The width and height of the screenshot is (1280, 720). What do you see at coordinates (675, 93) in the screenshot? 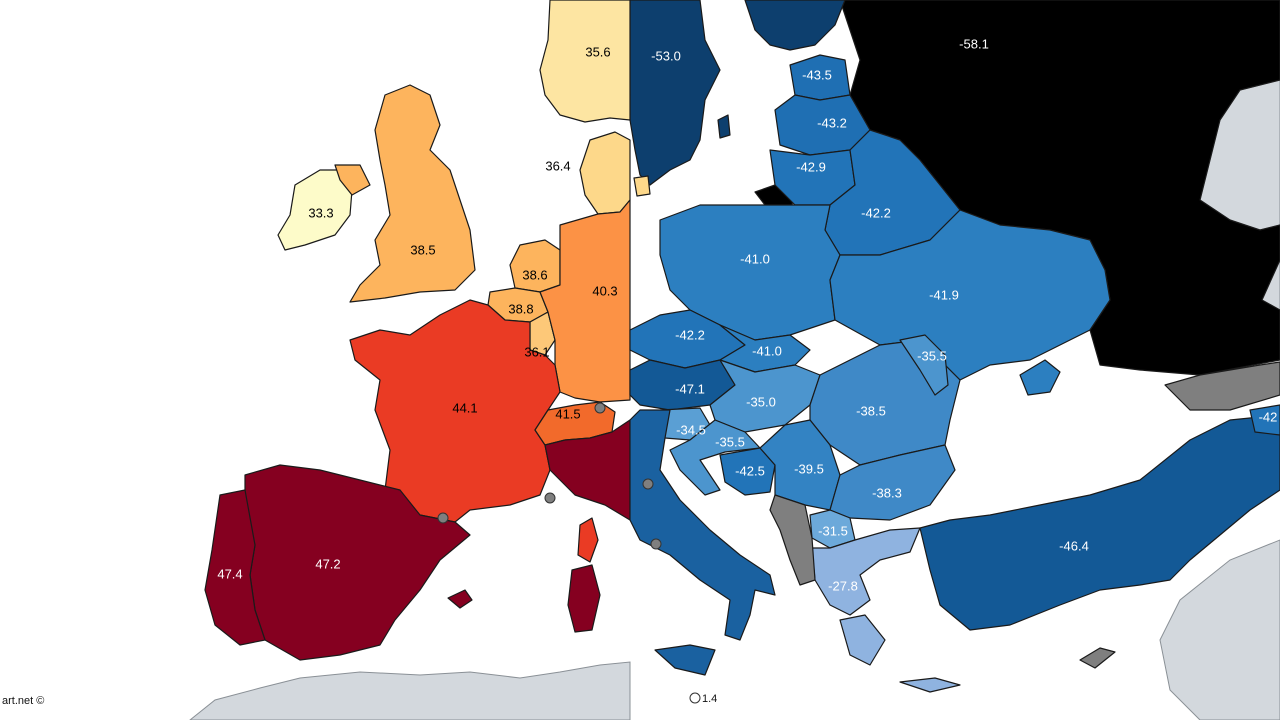
I see `region-sweden` at bounding box center [675, 93].